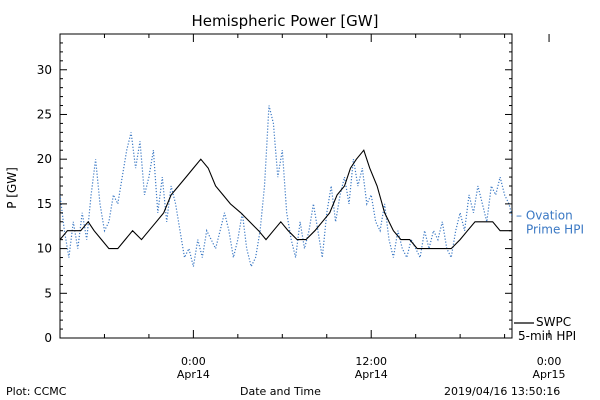  What do you see at coordinates (502, 391) in the screenshot?
I see `plot-timestamp: 2019/04/16 13:50:16` at bounding box center [502, 391].